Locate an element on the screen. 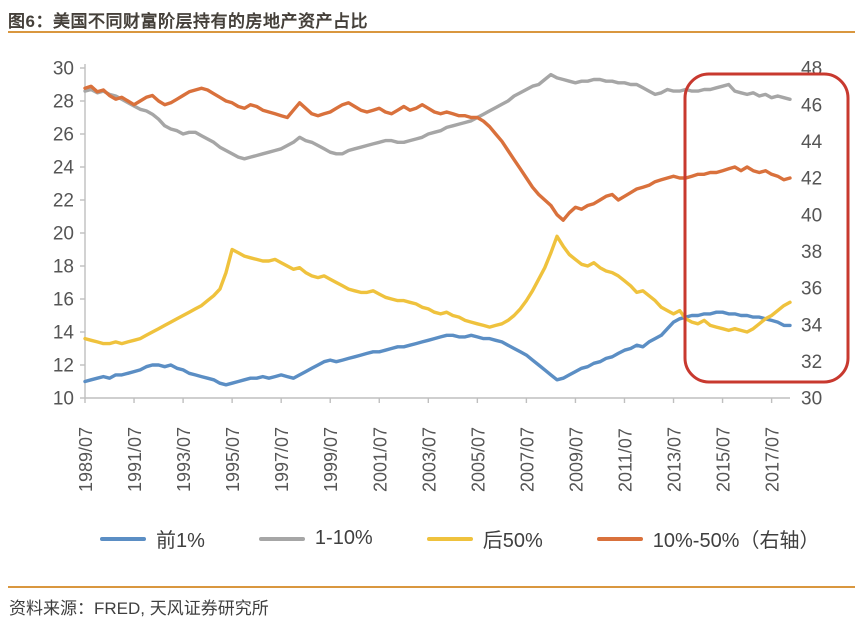 Image resolution: width=863 pixels, height=623 pixels. legend-label: 后50% is located at coordinates (512, 541).